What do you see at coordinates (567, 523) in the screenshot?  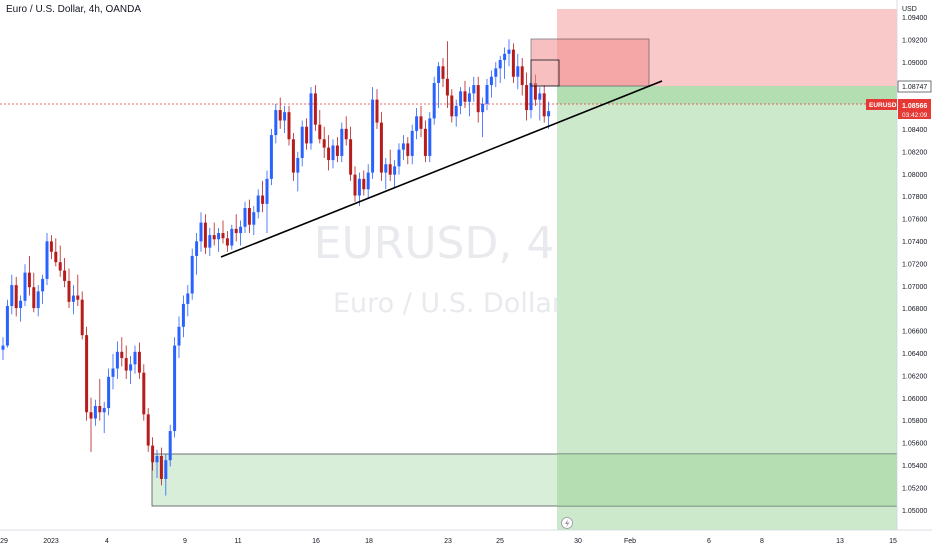 I see `lightning-event-icon` at bounding box center [567, 523].